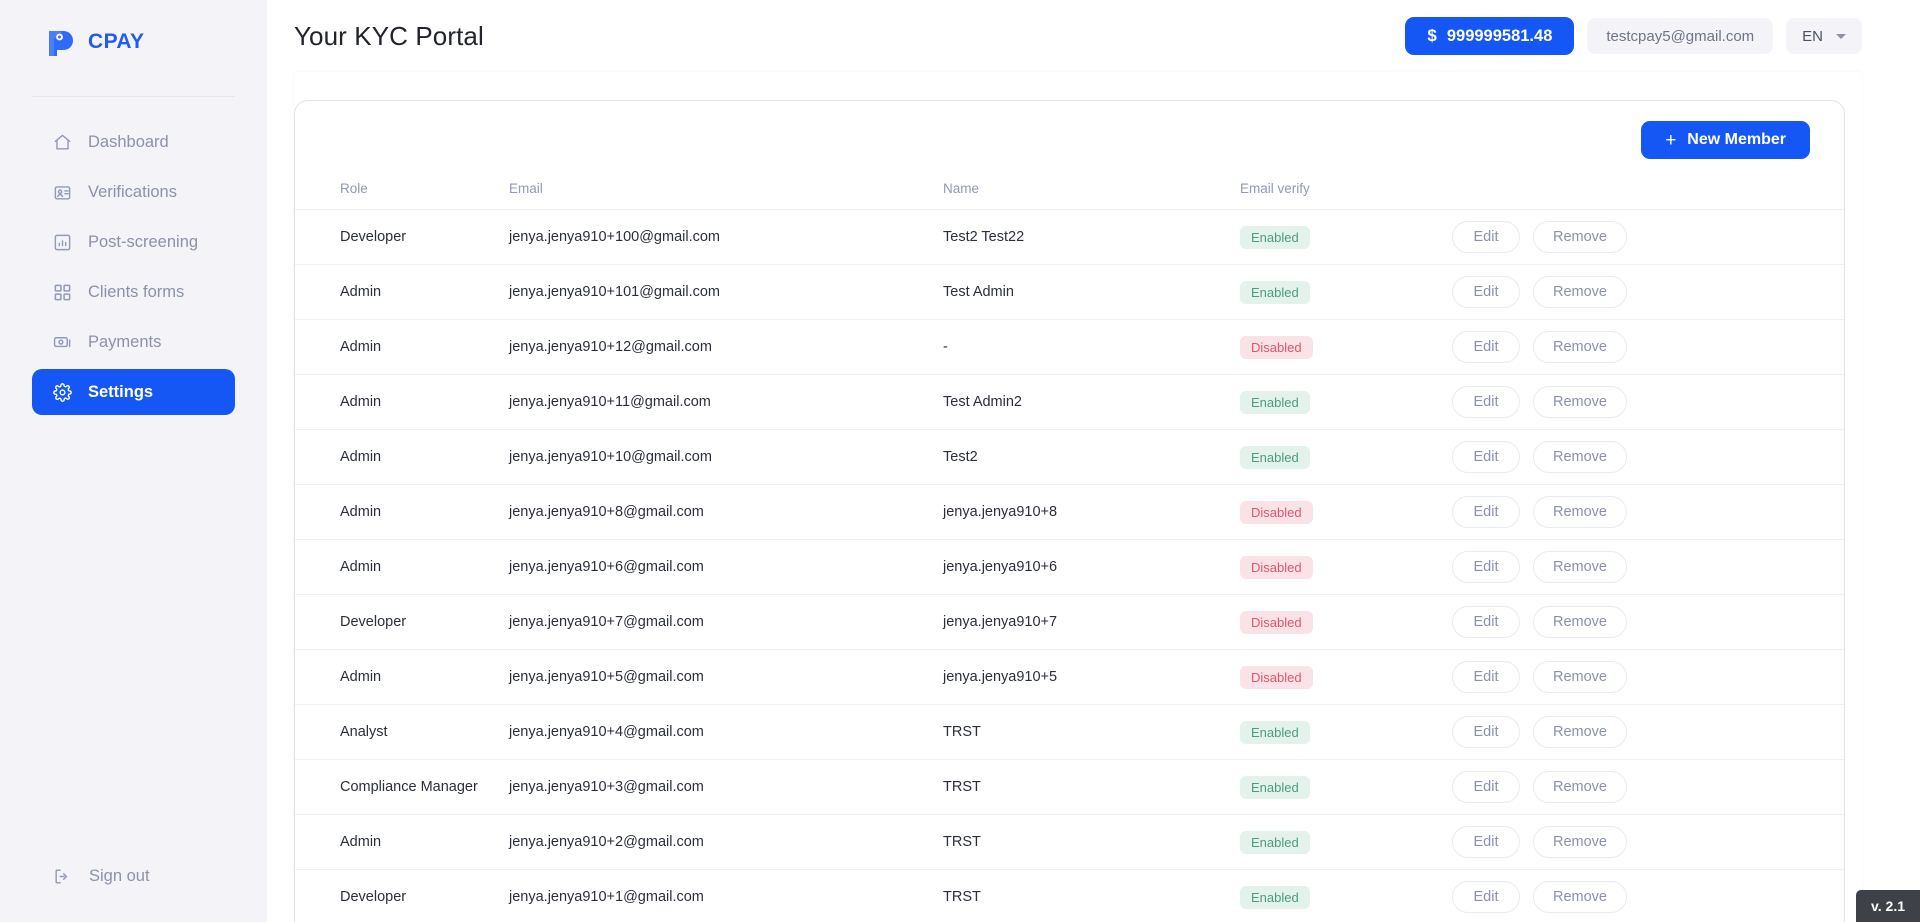  Describe the element at coordinates (1824, 36) in the screenshot. I see `language-selector: EN` at that location.